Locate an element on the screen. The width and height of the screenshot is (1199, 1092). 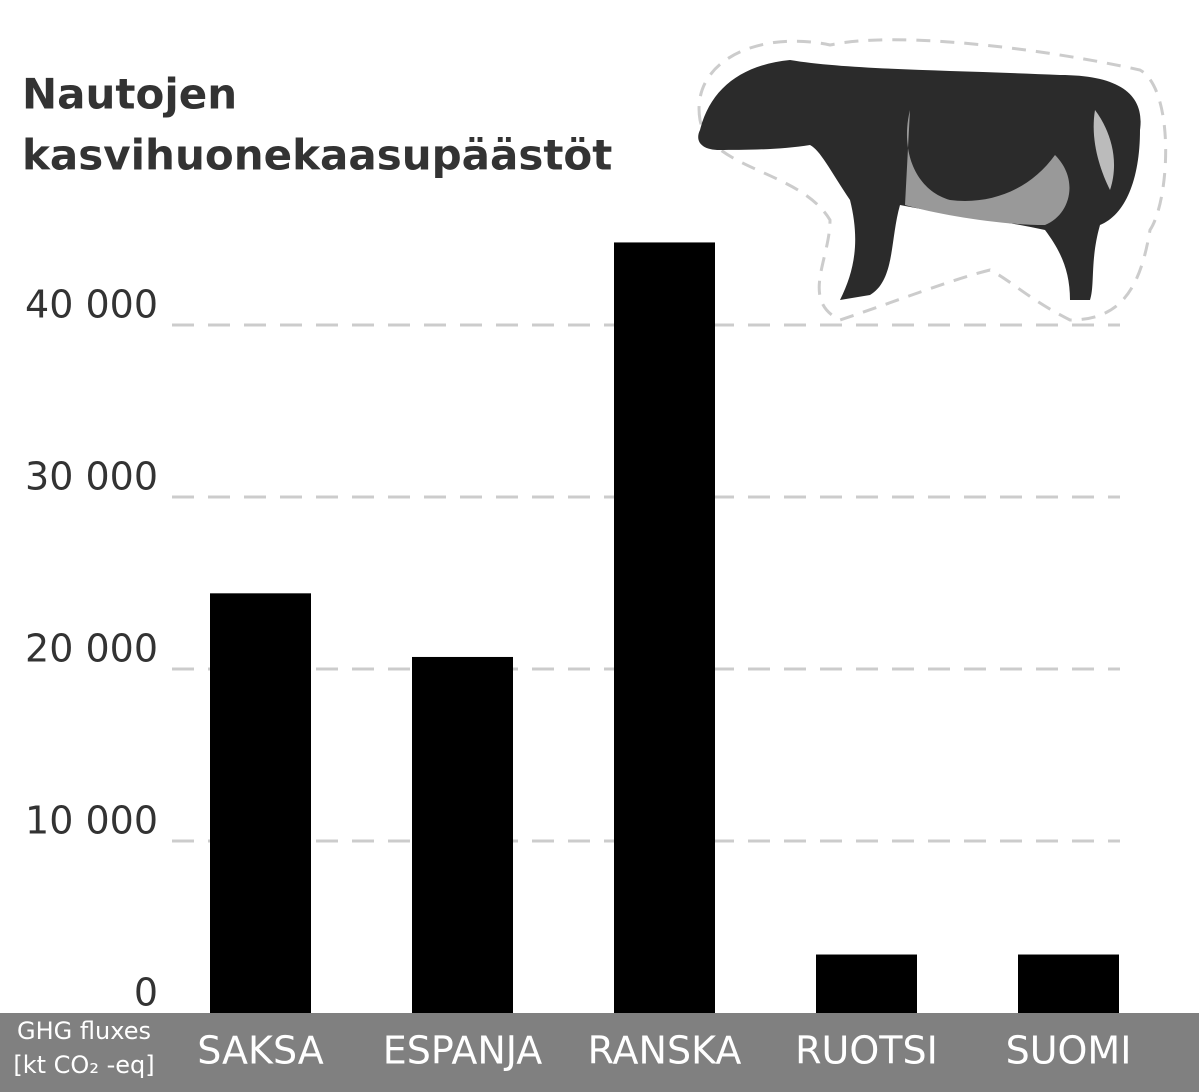
category-band is located at coordinates (599, 1052).